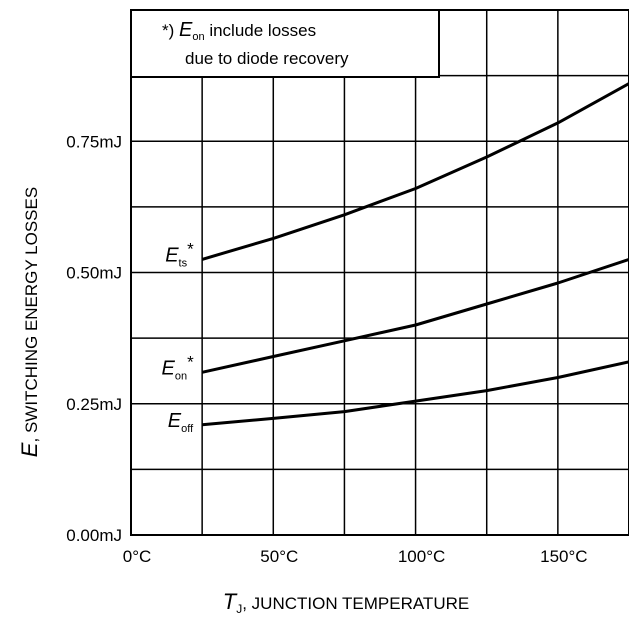  Describe the element at coordinates (31, 315) in the screenshot. I see `y-axis-text: , SWITCHING ENERGY LOSSES` at that location.